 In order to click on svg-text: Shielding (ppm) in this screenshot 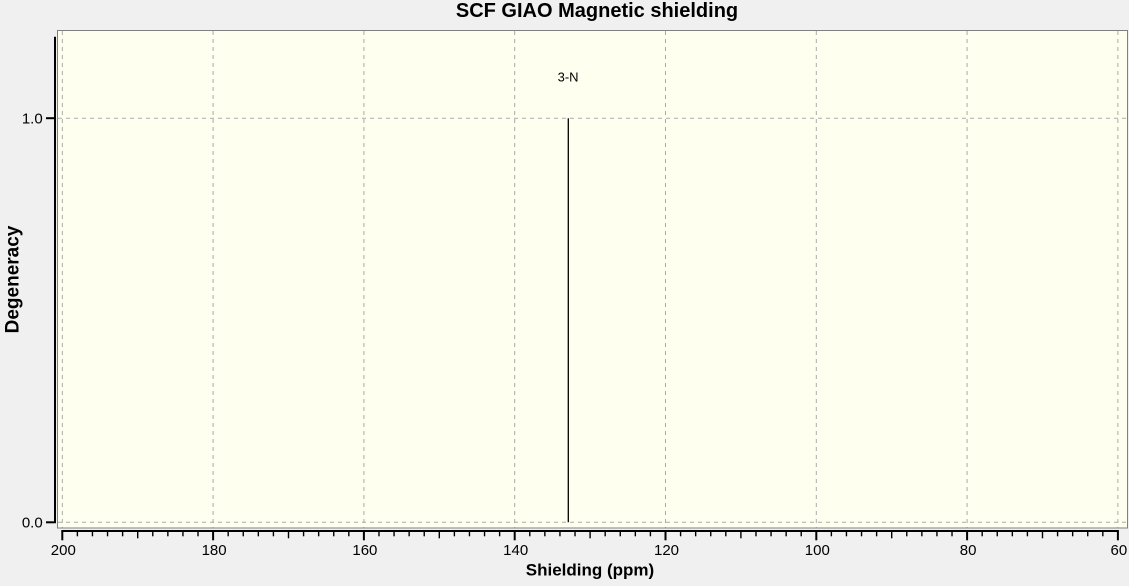, I will do `click(590, 569)`.